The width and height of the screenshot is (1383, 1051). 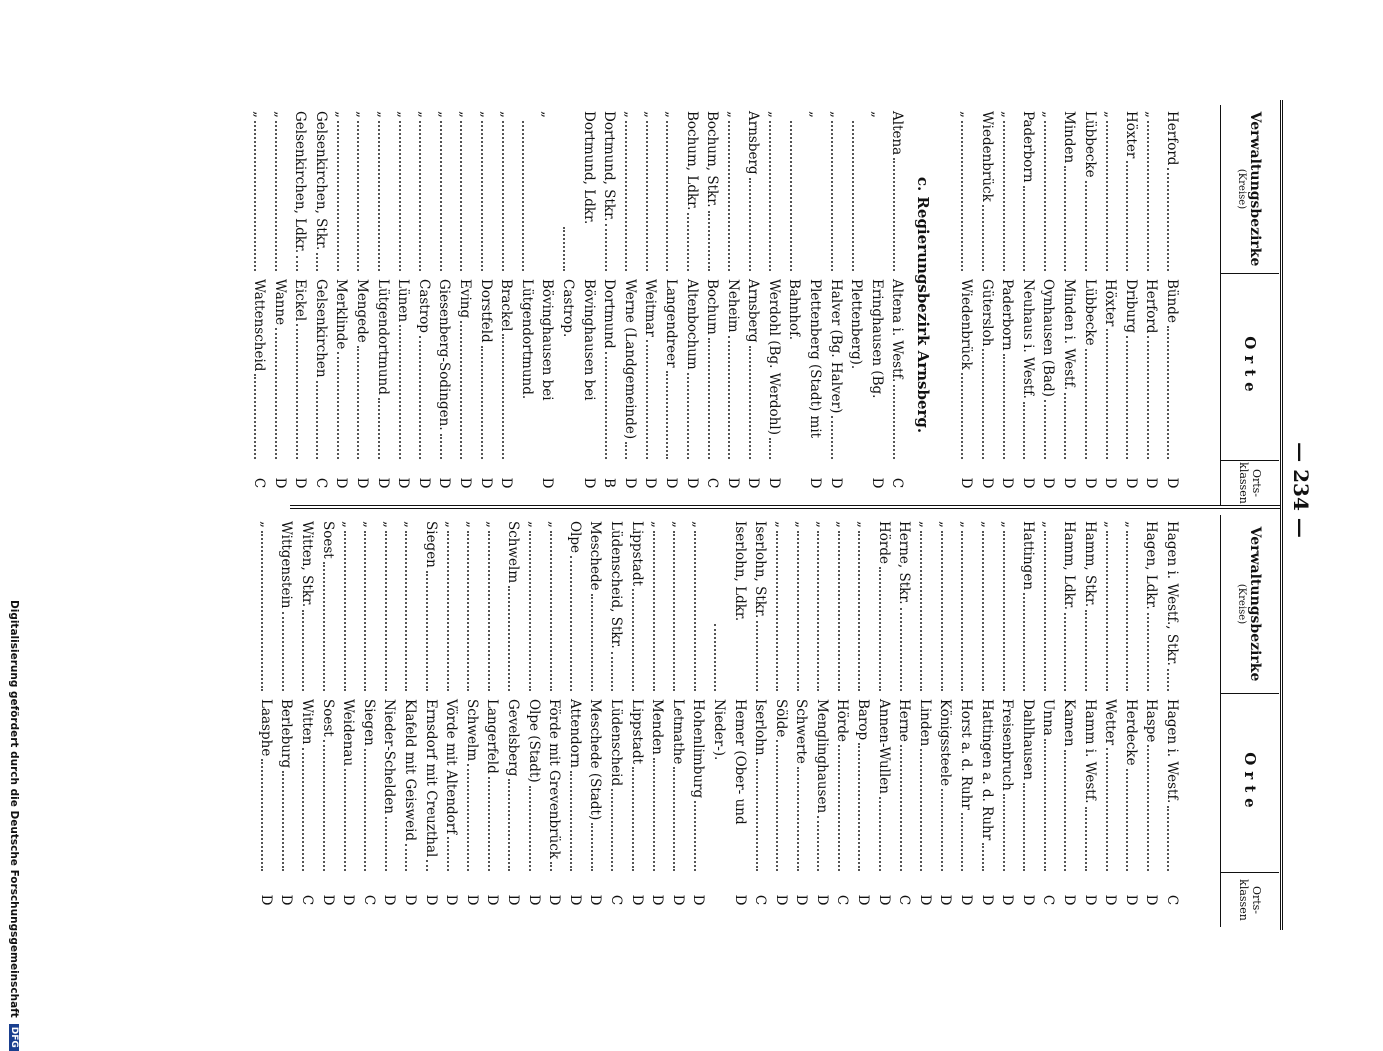 I want to click on cell: Haspe, so click(x=1151, y=783).